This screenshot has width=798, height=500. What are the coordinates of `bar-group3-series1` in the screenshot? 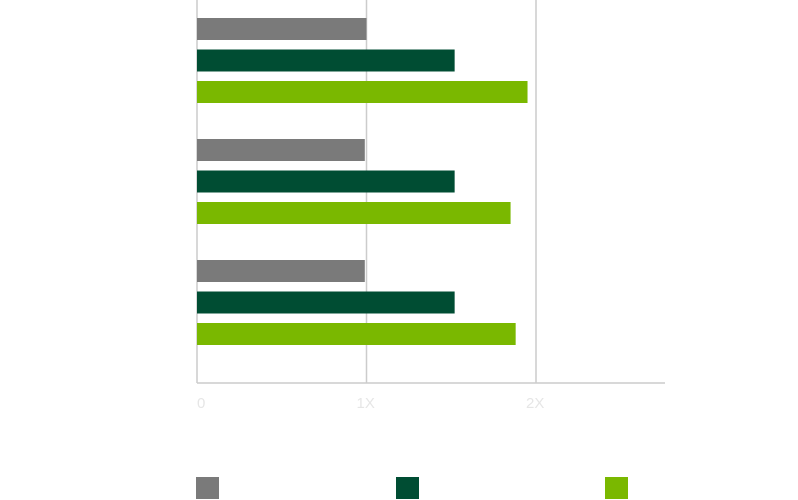 It's located at (281, 271).